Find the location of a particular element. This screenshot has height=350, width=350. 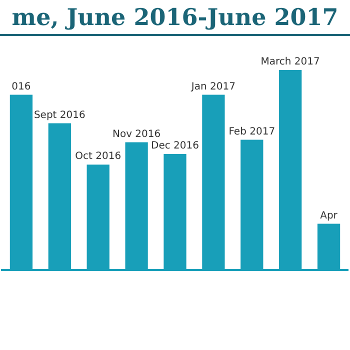

x-tick-label: March 2017 is located at coordinates (290, 62).